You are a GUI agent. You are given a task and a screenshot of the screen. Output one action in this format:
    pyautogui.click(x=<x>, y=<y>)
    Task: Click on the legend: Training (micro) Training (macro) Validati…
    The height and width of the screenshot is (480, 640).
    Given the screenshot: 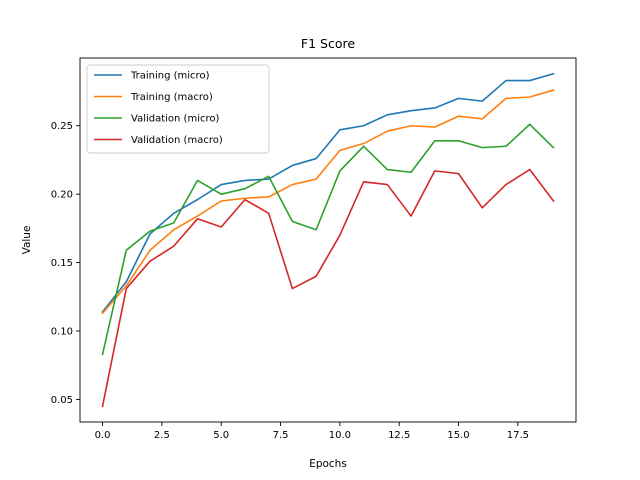 What is the action you would take?
    pyautogui.click(x=178, y=109)
    